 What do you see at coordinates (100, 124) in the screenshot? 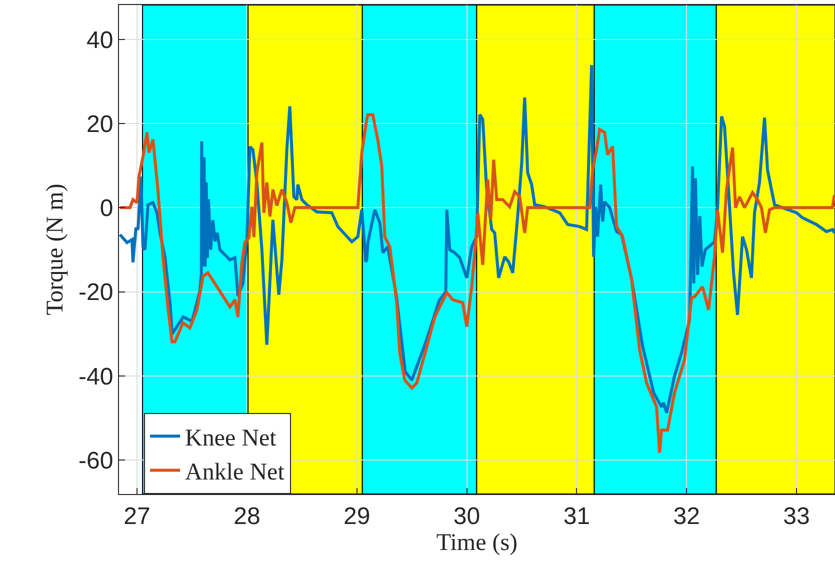
I see `y-tick-label: 20` at bounding box center [100, 124].